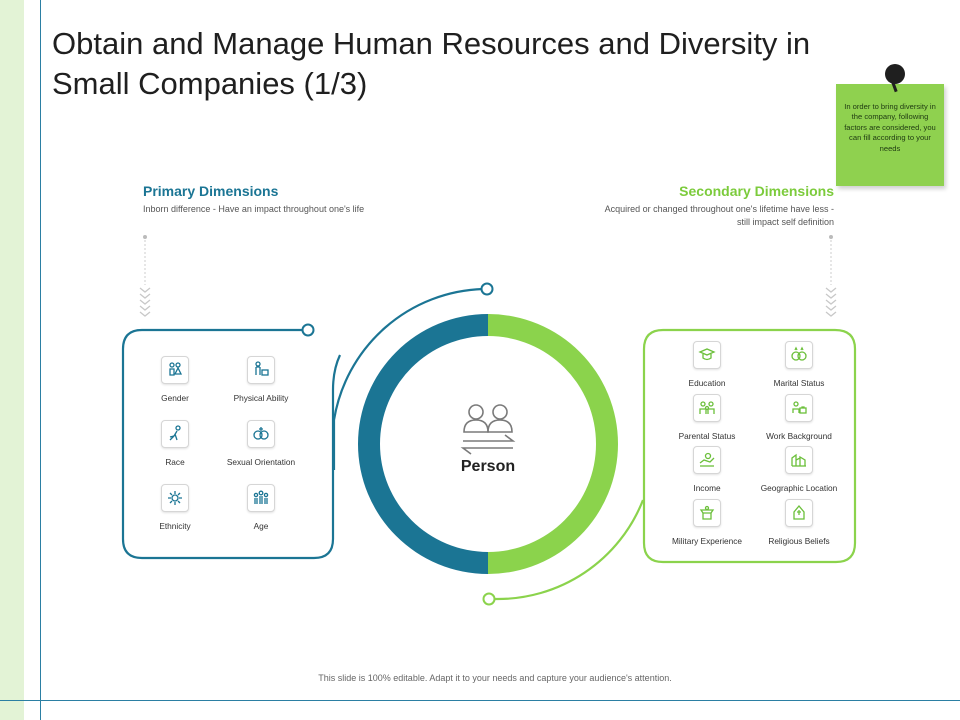 Image resolution: width=960 pixels, height=720 pixels. What do you see at coordinates (211, 191) in the screenshot?
I see `primary-dimensions-title: Primary Dimensions` at bounding box center [211, 191].